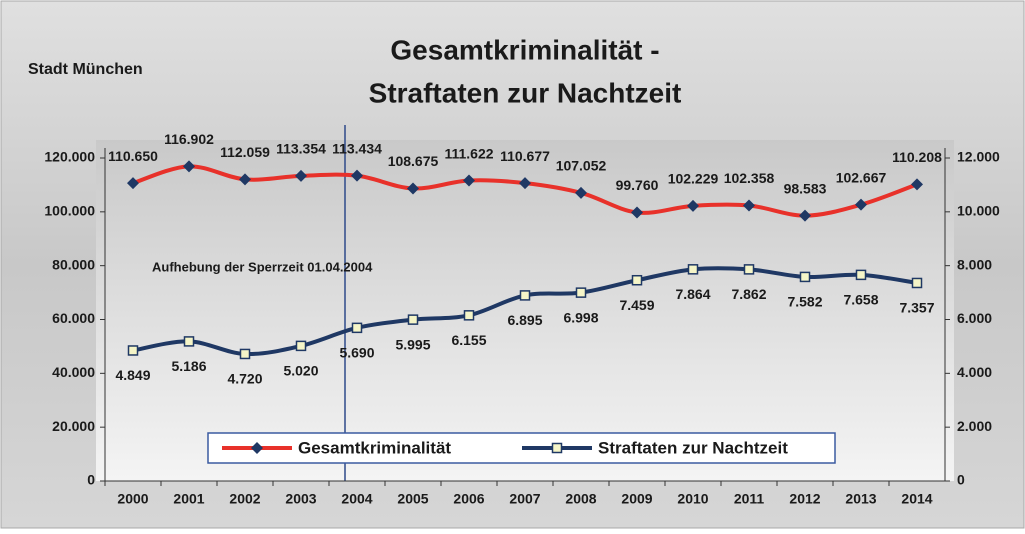 The width and height of the screenshot is (1025, 534). What do you see at coordinates (978, 211) in the screenshot?
I see `y2-tick-label: 10.000` at bounding box center [978, 211].